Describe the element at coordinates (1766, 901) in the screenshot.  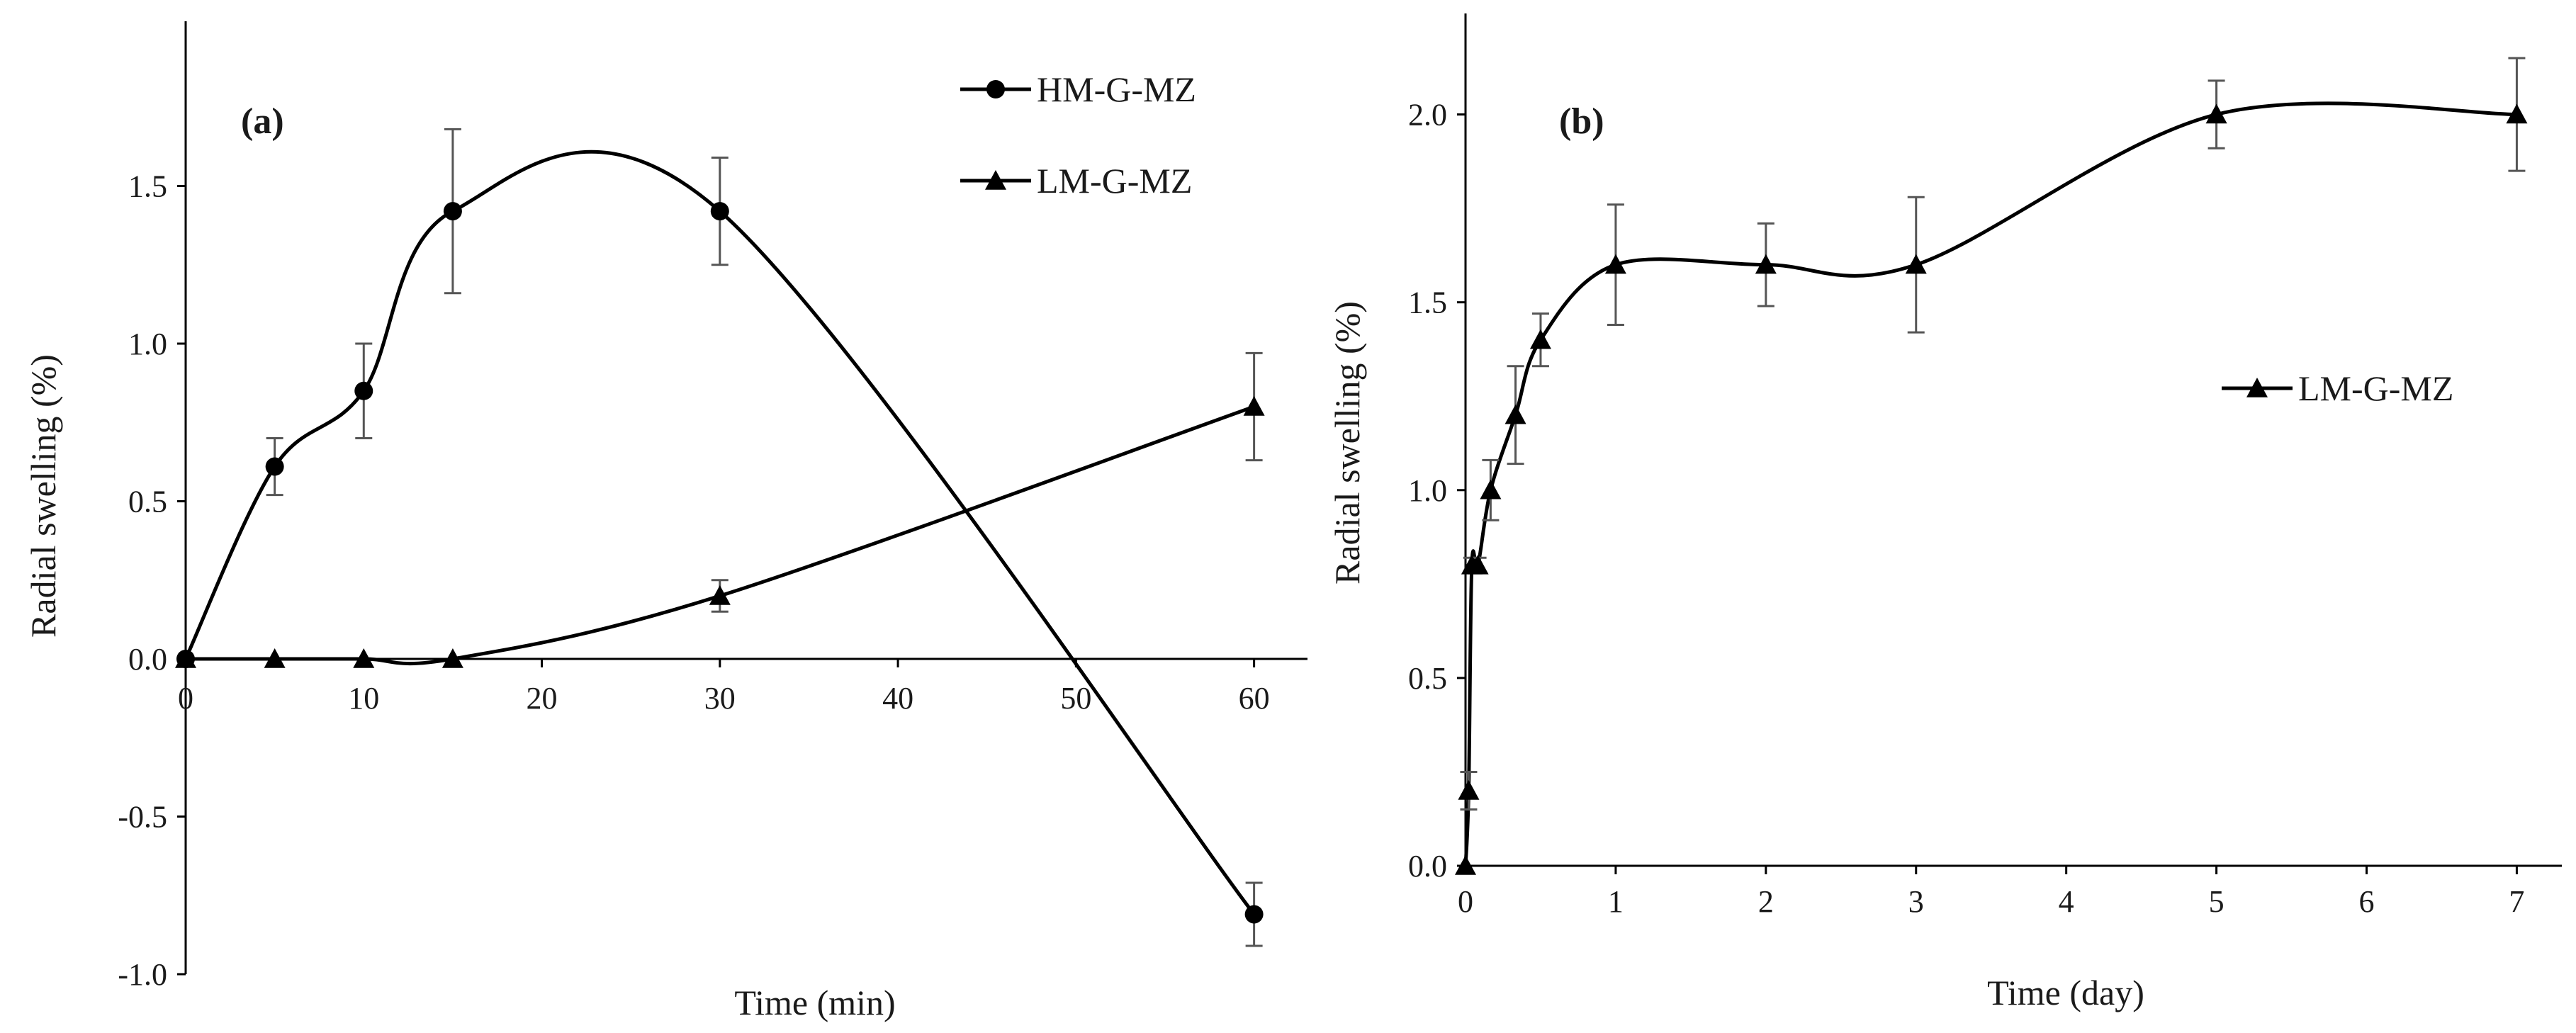
I see `x-tick-label: 2` at that location.